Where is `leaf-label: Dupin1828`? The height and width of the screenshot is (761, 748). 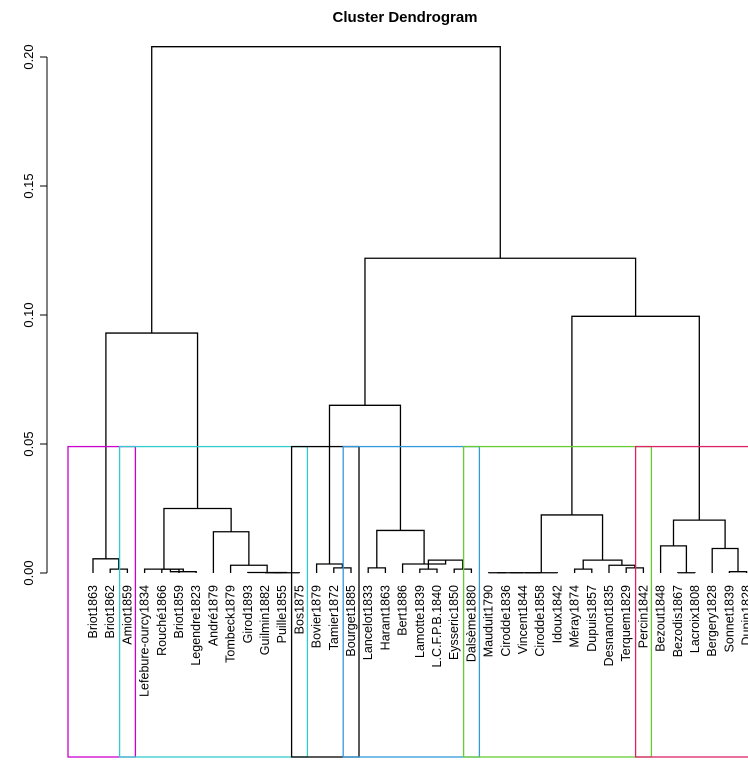
leaf-label: Dupin1828 is located at coordinates (744, 615).